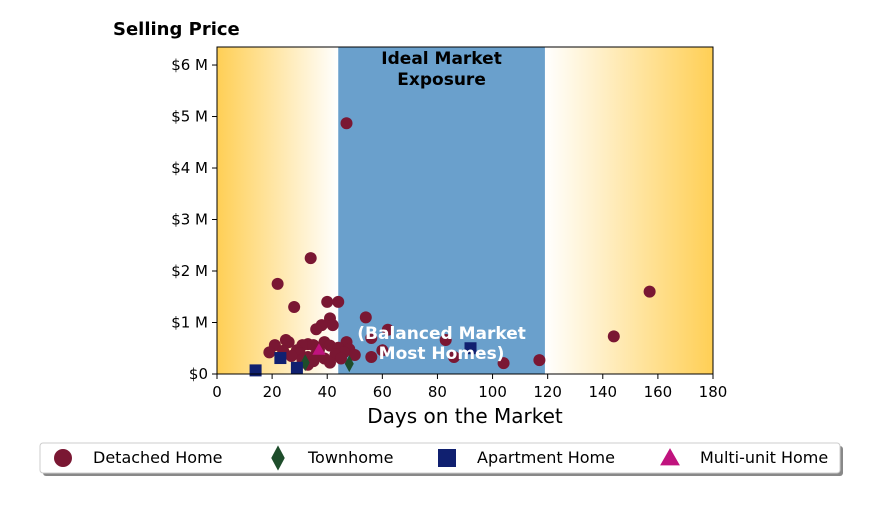 The width and height of the screenshot is (879, 513). What do you see at coordinates (327, 392) in the screenshot?
I see `x-tick-label: 40` at bounding box center [327, 392].